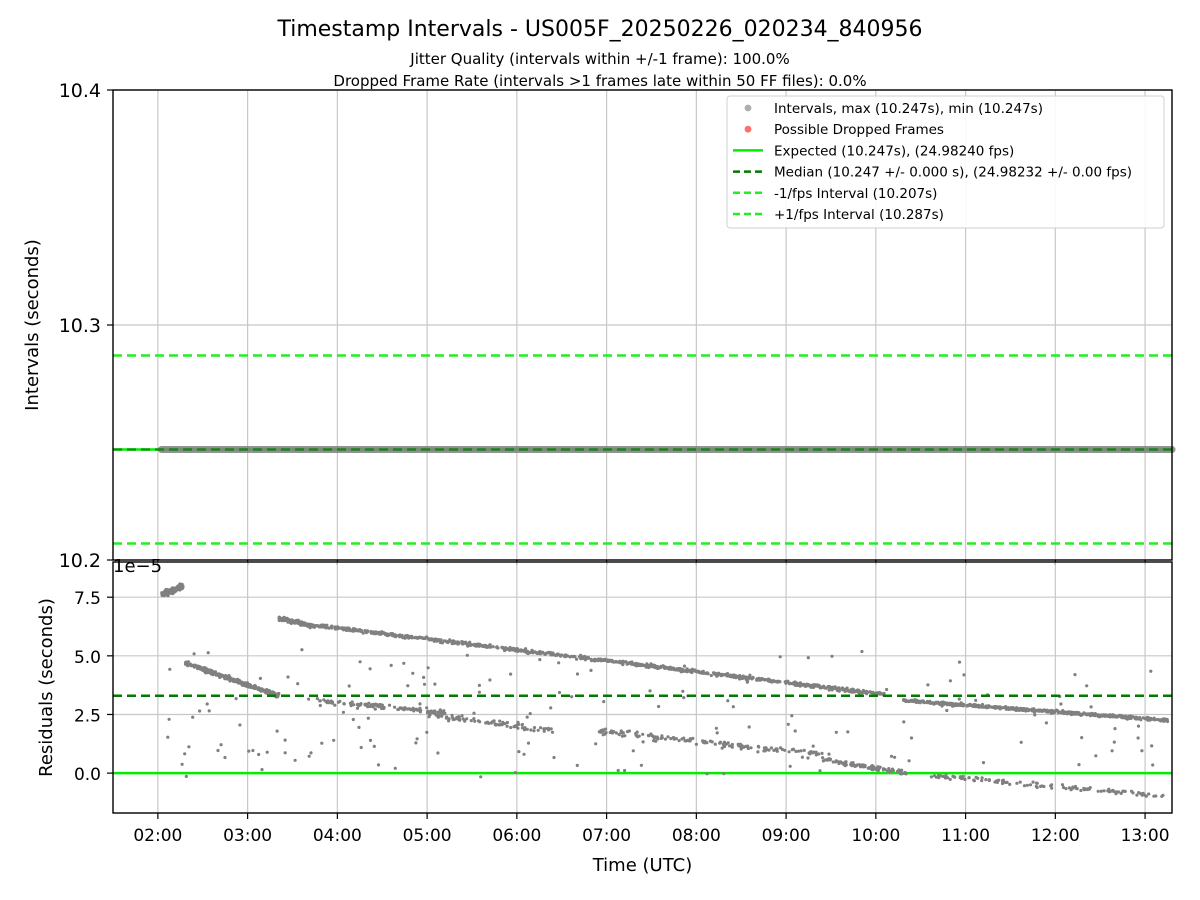 This screenshot has width=1200, height=900. I want to click on residual-cluster-band-b, so click(297, 622).